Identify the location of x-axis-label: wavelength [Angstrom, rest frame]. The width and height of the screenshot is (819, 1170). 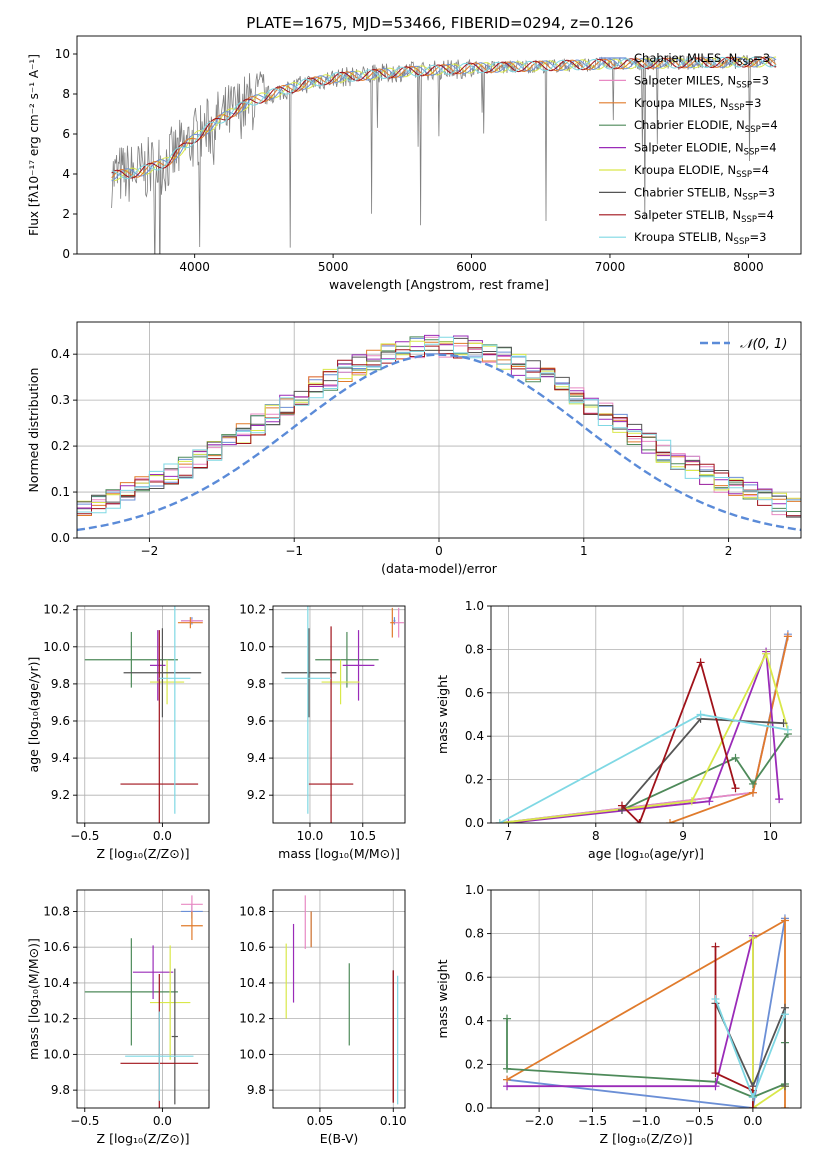
(439, 284).